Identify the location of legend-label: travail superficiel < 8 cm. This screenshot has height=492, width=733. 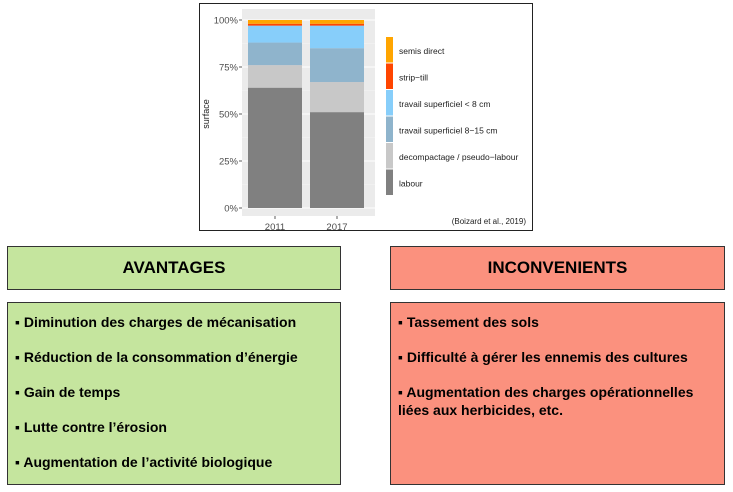
(444, 104).